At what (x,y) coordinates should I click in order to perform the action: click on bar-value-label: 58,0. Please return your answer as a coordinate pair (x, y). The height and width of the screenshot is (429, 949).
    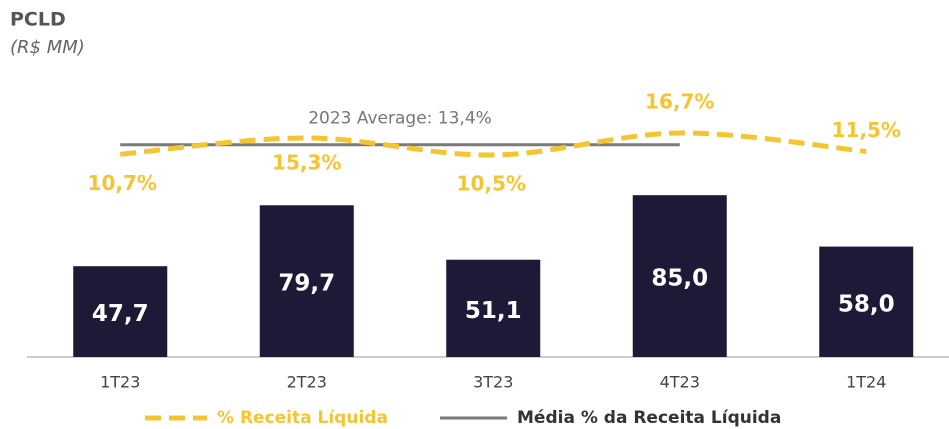
    Looking at the image, I should click on (866, 304).